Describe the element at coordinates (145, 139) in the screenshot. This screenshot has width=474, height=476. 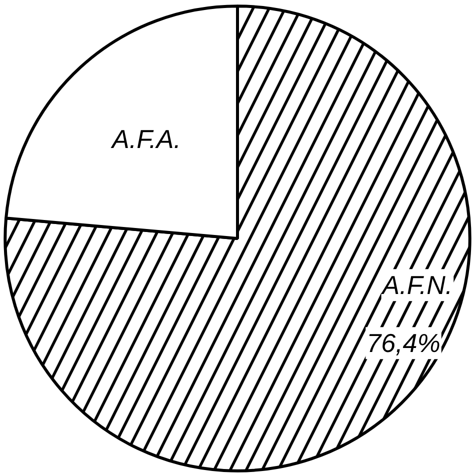
I see `slice-label: A.F.A.` at that location.